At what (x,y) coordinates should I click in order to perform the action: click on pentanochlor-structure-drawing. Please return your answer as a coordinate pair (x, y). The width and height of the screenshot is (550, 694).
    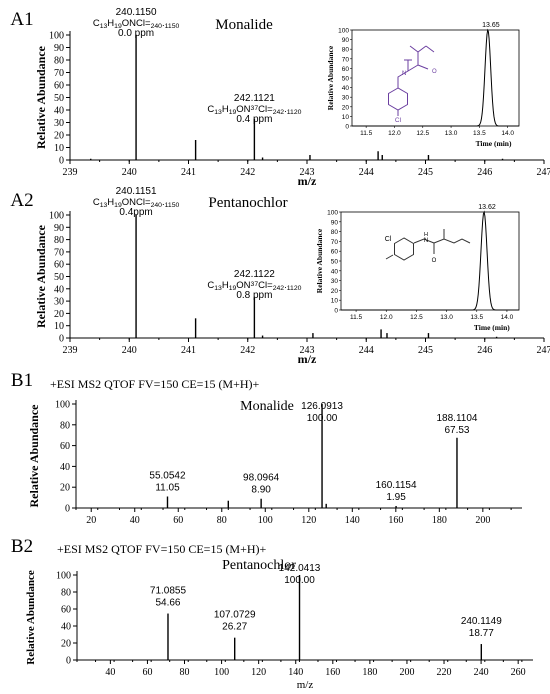
    Looking at the image, I should click on (428, 245).